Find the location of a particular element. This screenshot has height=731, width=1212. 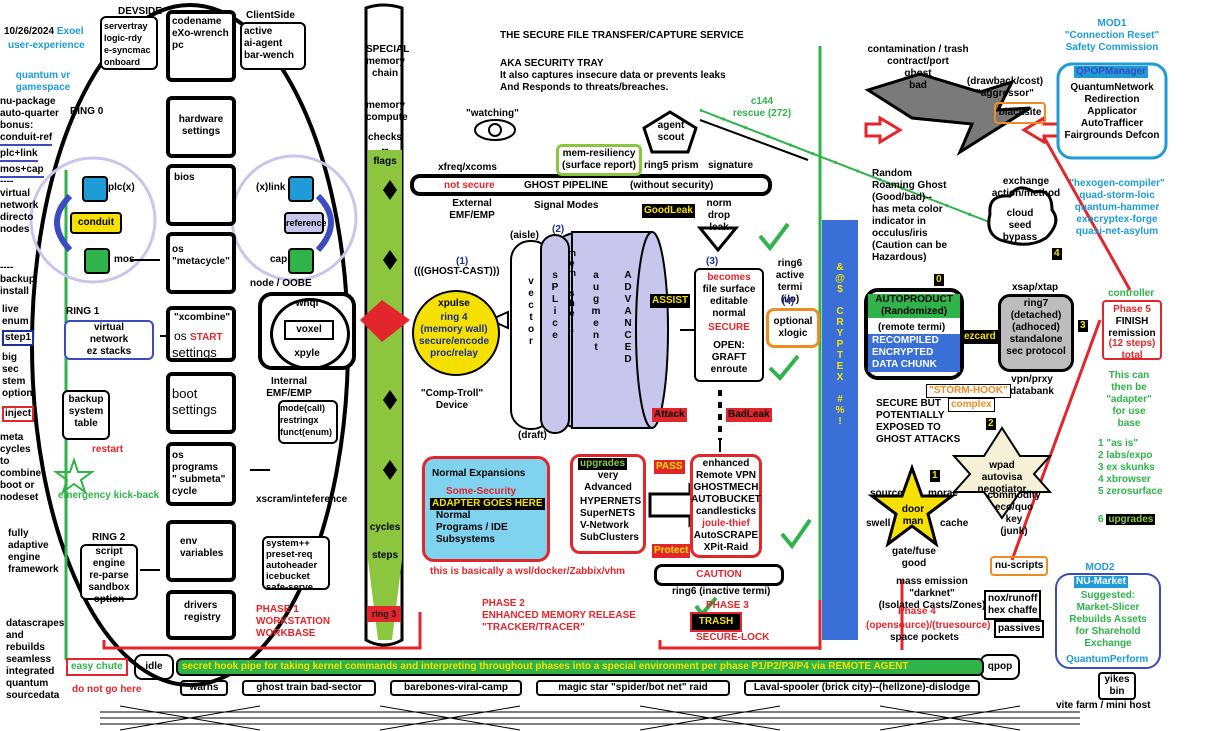

n4-label: (4) is located at coordinates (788, 301).